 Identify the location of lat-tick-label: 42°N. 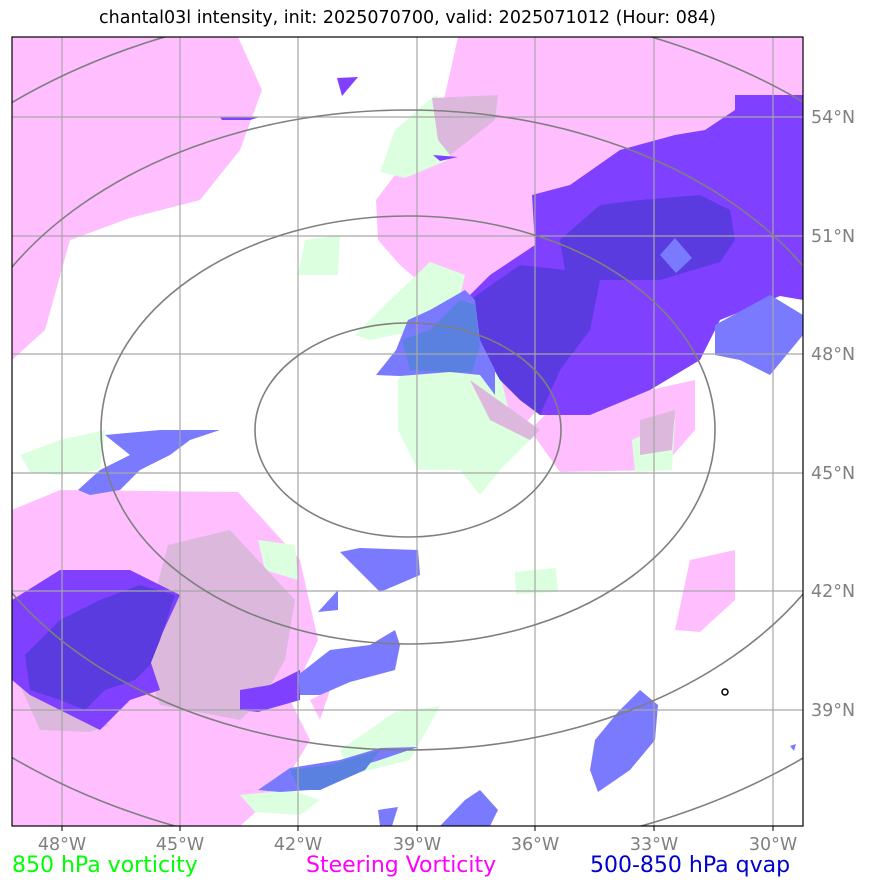
(833, 592).